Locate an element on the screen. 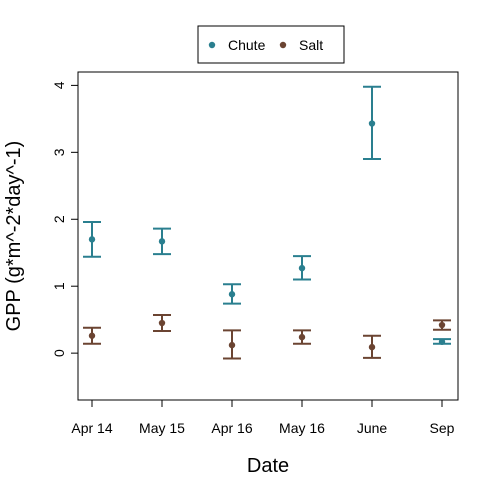 The width and height of the screenshot is (497, 501). y-axis: 0 1 2 3 4 is located at coordinates (65, 219).